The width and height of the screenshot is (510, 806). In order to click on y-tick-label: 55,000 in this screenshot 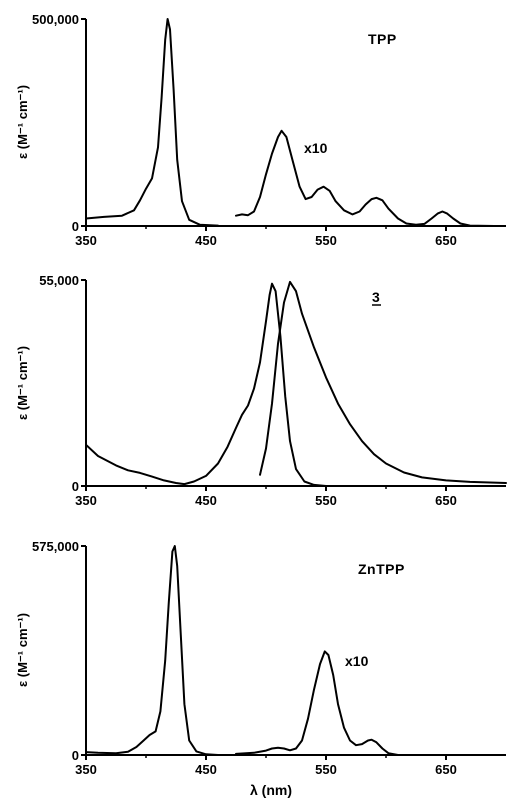, I will do `click(59, 280)`.